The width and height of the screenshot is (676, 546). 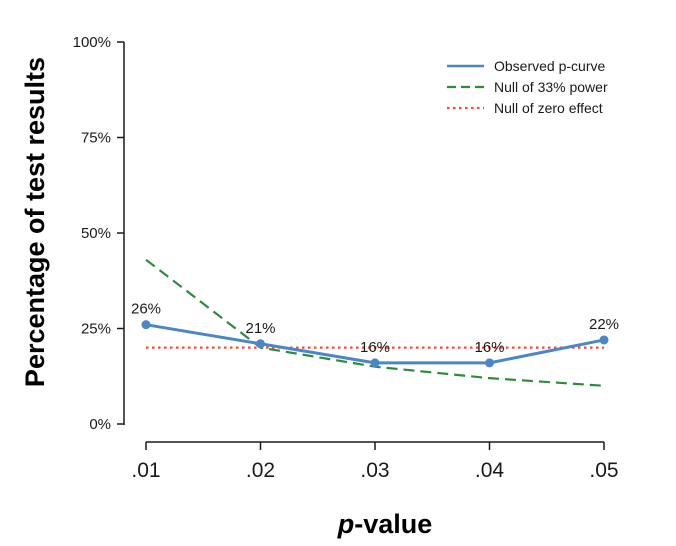 I want to click on legend-label: Null of zero effect, so click(x=548, y=108).